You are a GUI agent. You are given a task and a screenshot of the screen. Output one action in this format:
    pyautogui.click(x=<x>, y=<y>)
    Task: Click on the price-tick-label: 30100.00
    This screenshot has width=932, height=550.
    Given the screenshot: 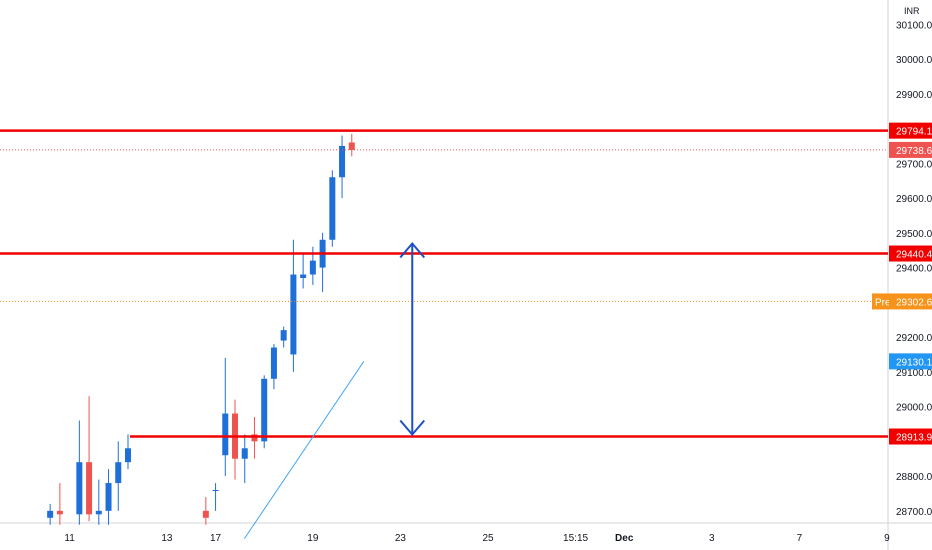 What is the action you would take?
    pyautogui.click(x=914, y=25)
    